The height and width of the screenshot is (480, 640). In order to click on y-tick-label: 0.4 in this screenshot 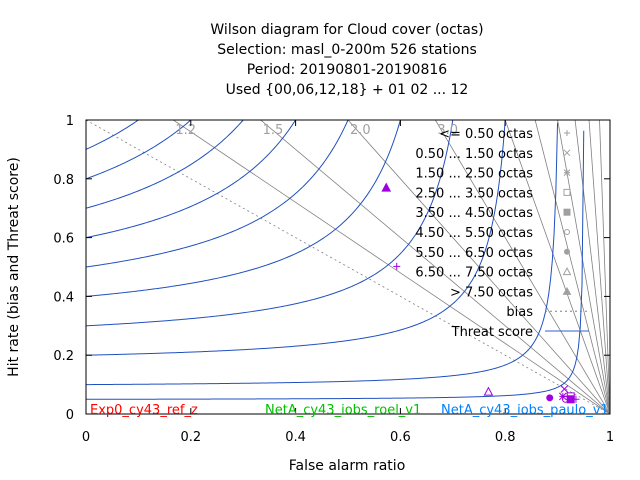, I will do `click(63, 297)`.